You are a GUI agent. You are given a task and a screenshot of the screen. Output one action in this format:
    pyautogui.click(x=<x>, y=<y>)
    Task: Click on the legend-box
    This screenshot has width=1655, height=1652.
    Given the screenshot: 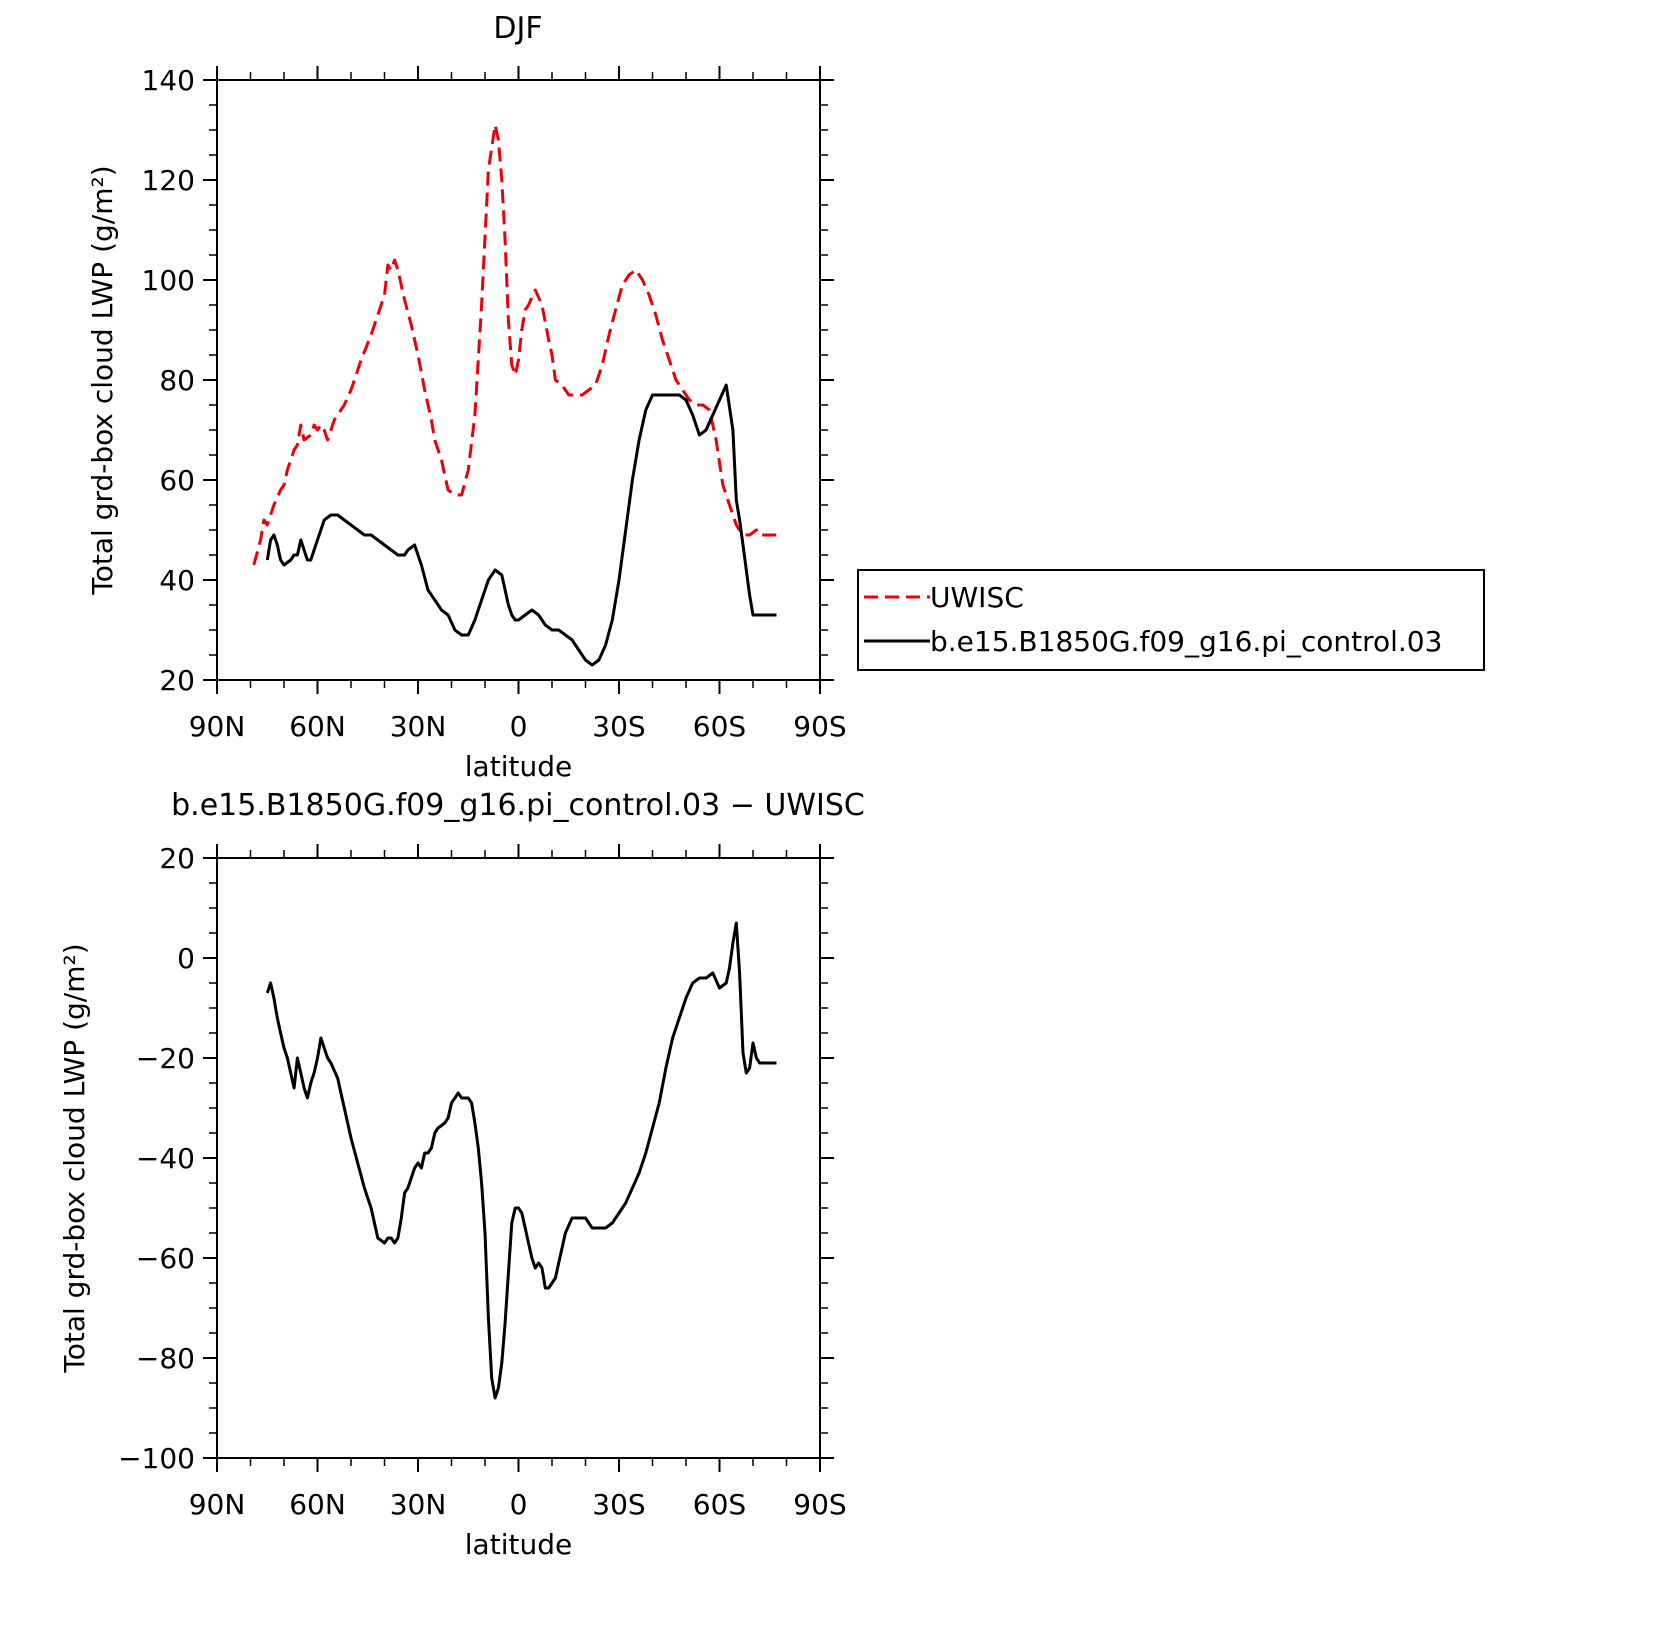 What is the action you would take?
    pyautogui.click(x=1171, y=620)
    